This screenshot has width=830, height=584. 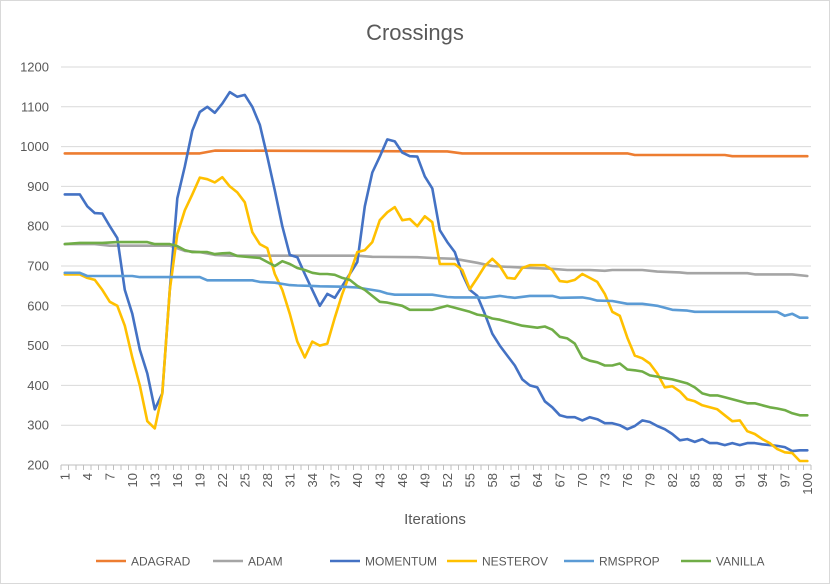 I want to click on x-tick-label: 79, so click(x=649, y=480).